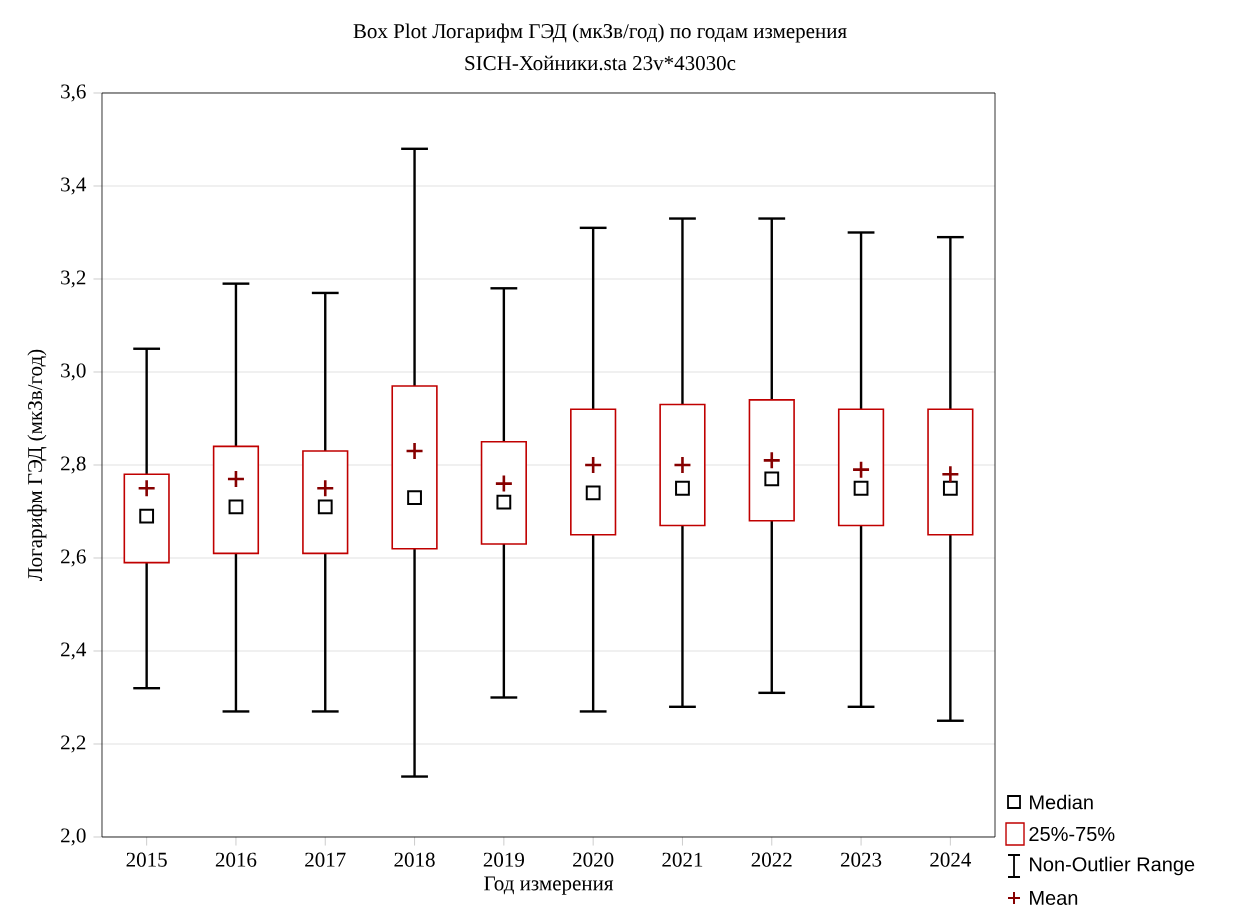 Image resolution: width=1238 pixels, height=922 pixels. What do you see at coordinates (414, 859) in the screenshot?
I see `x-tick-label: 2018` at bounding box center [414, 859].